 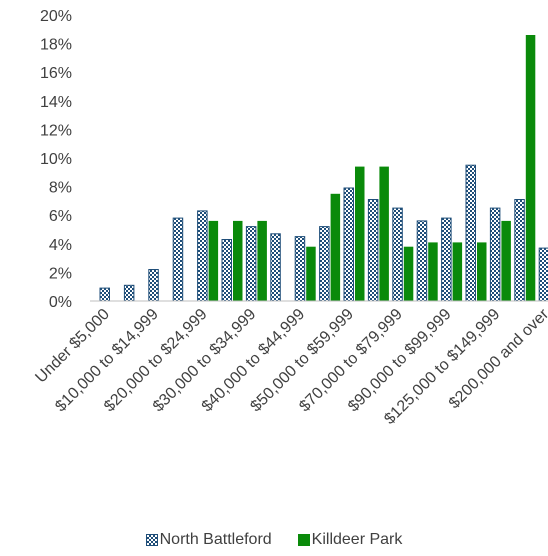 I want to click on legend-item-killdeer-park: Killdeer Park, so click(x=350, y=540).